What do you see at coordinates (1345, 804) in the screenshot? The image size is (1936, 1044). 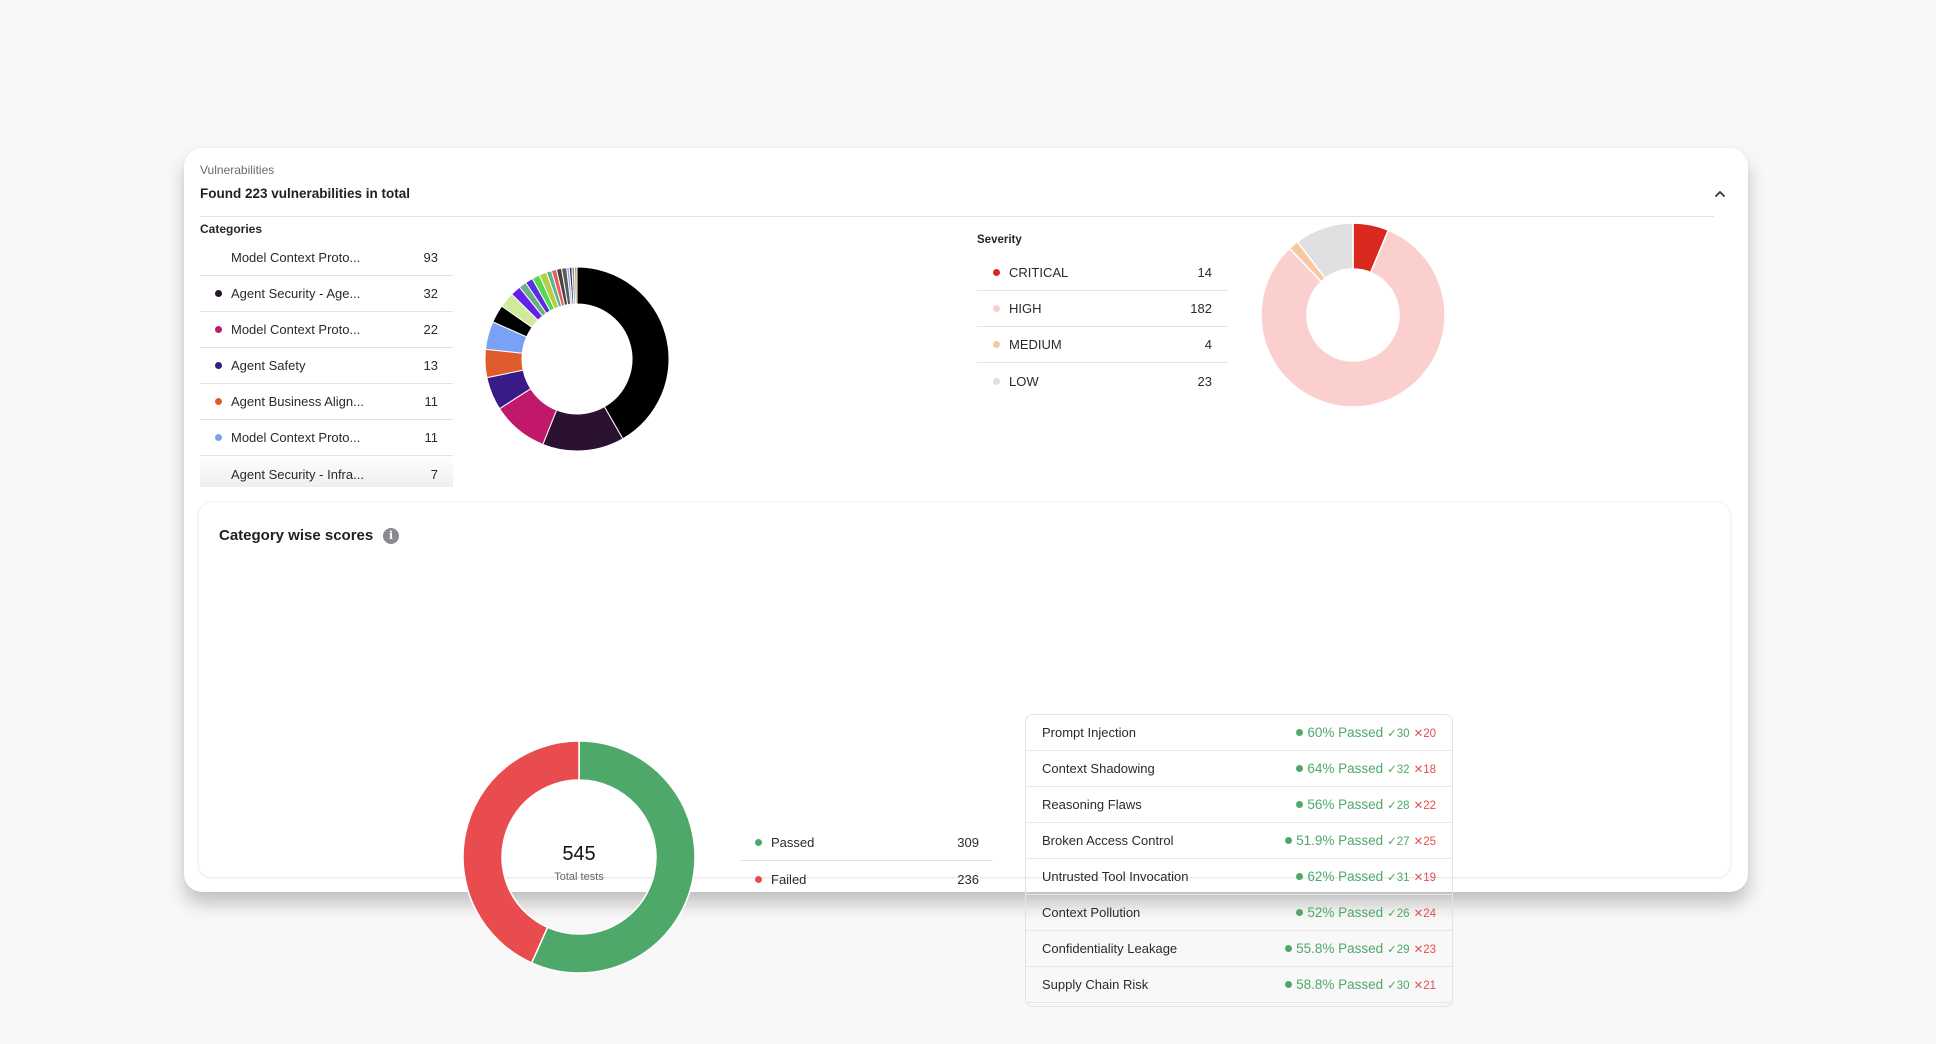 I see `pass-rate: 56% Passed` at bounding box center [1345, 804].